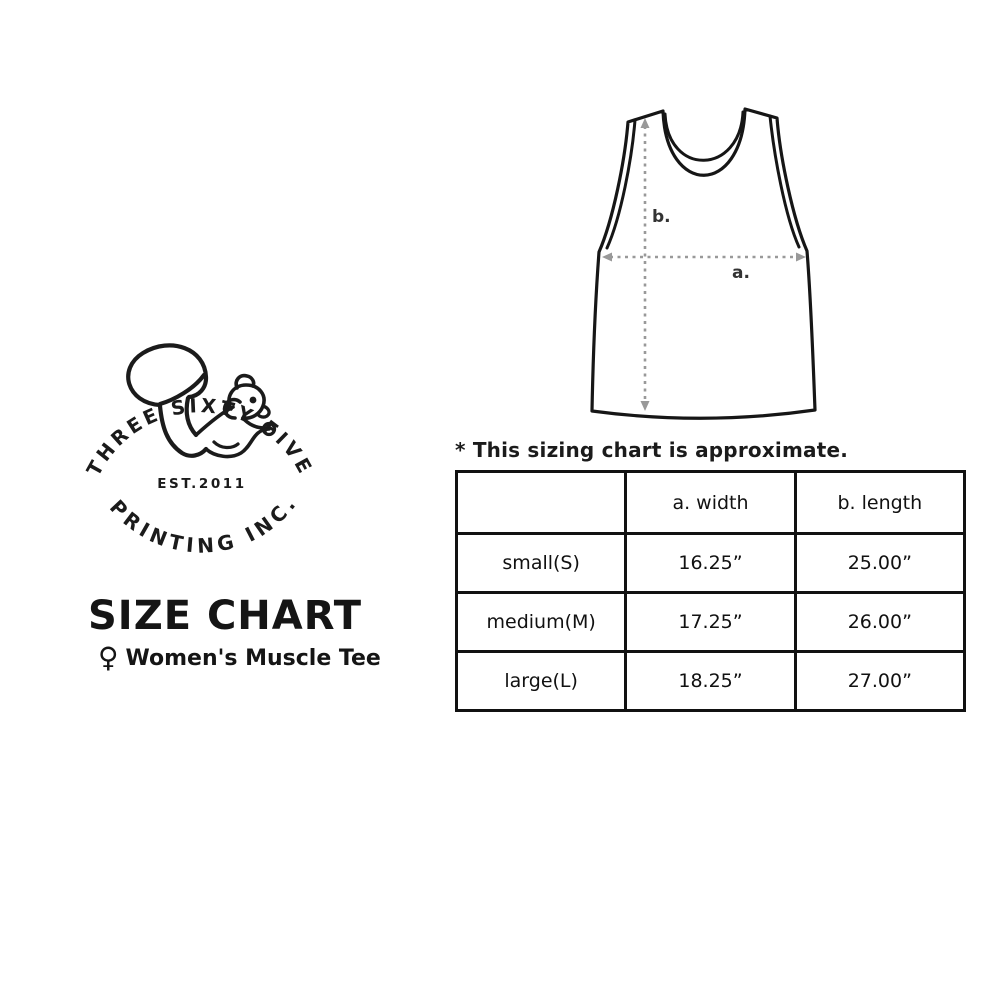 The width and height of the screenshot is (1000, 1000). I want to click on size-cell: small(S), so click(541, 563).